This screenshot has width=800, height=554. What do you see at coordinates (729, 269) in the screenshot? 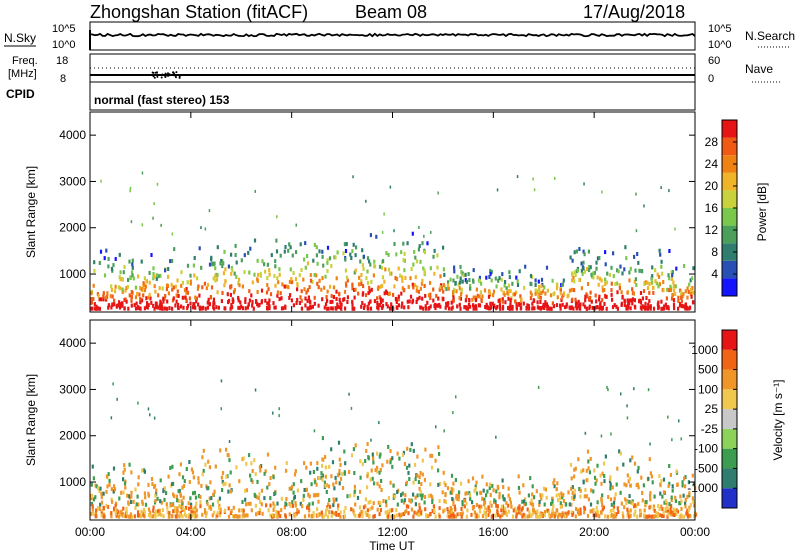
I see `colorbar-swatch` at bounding box center [729, 269].